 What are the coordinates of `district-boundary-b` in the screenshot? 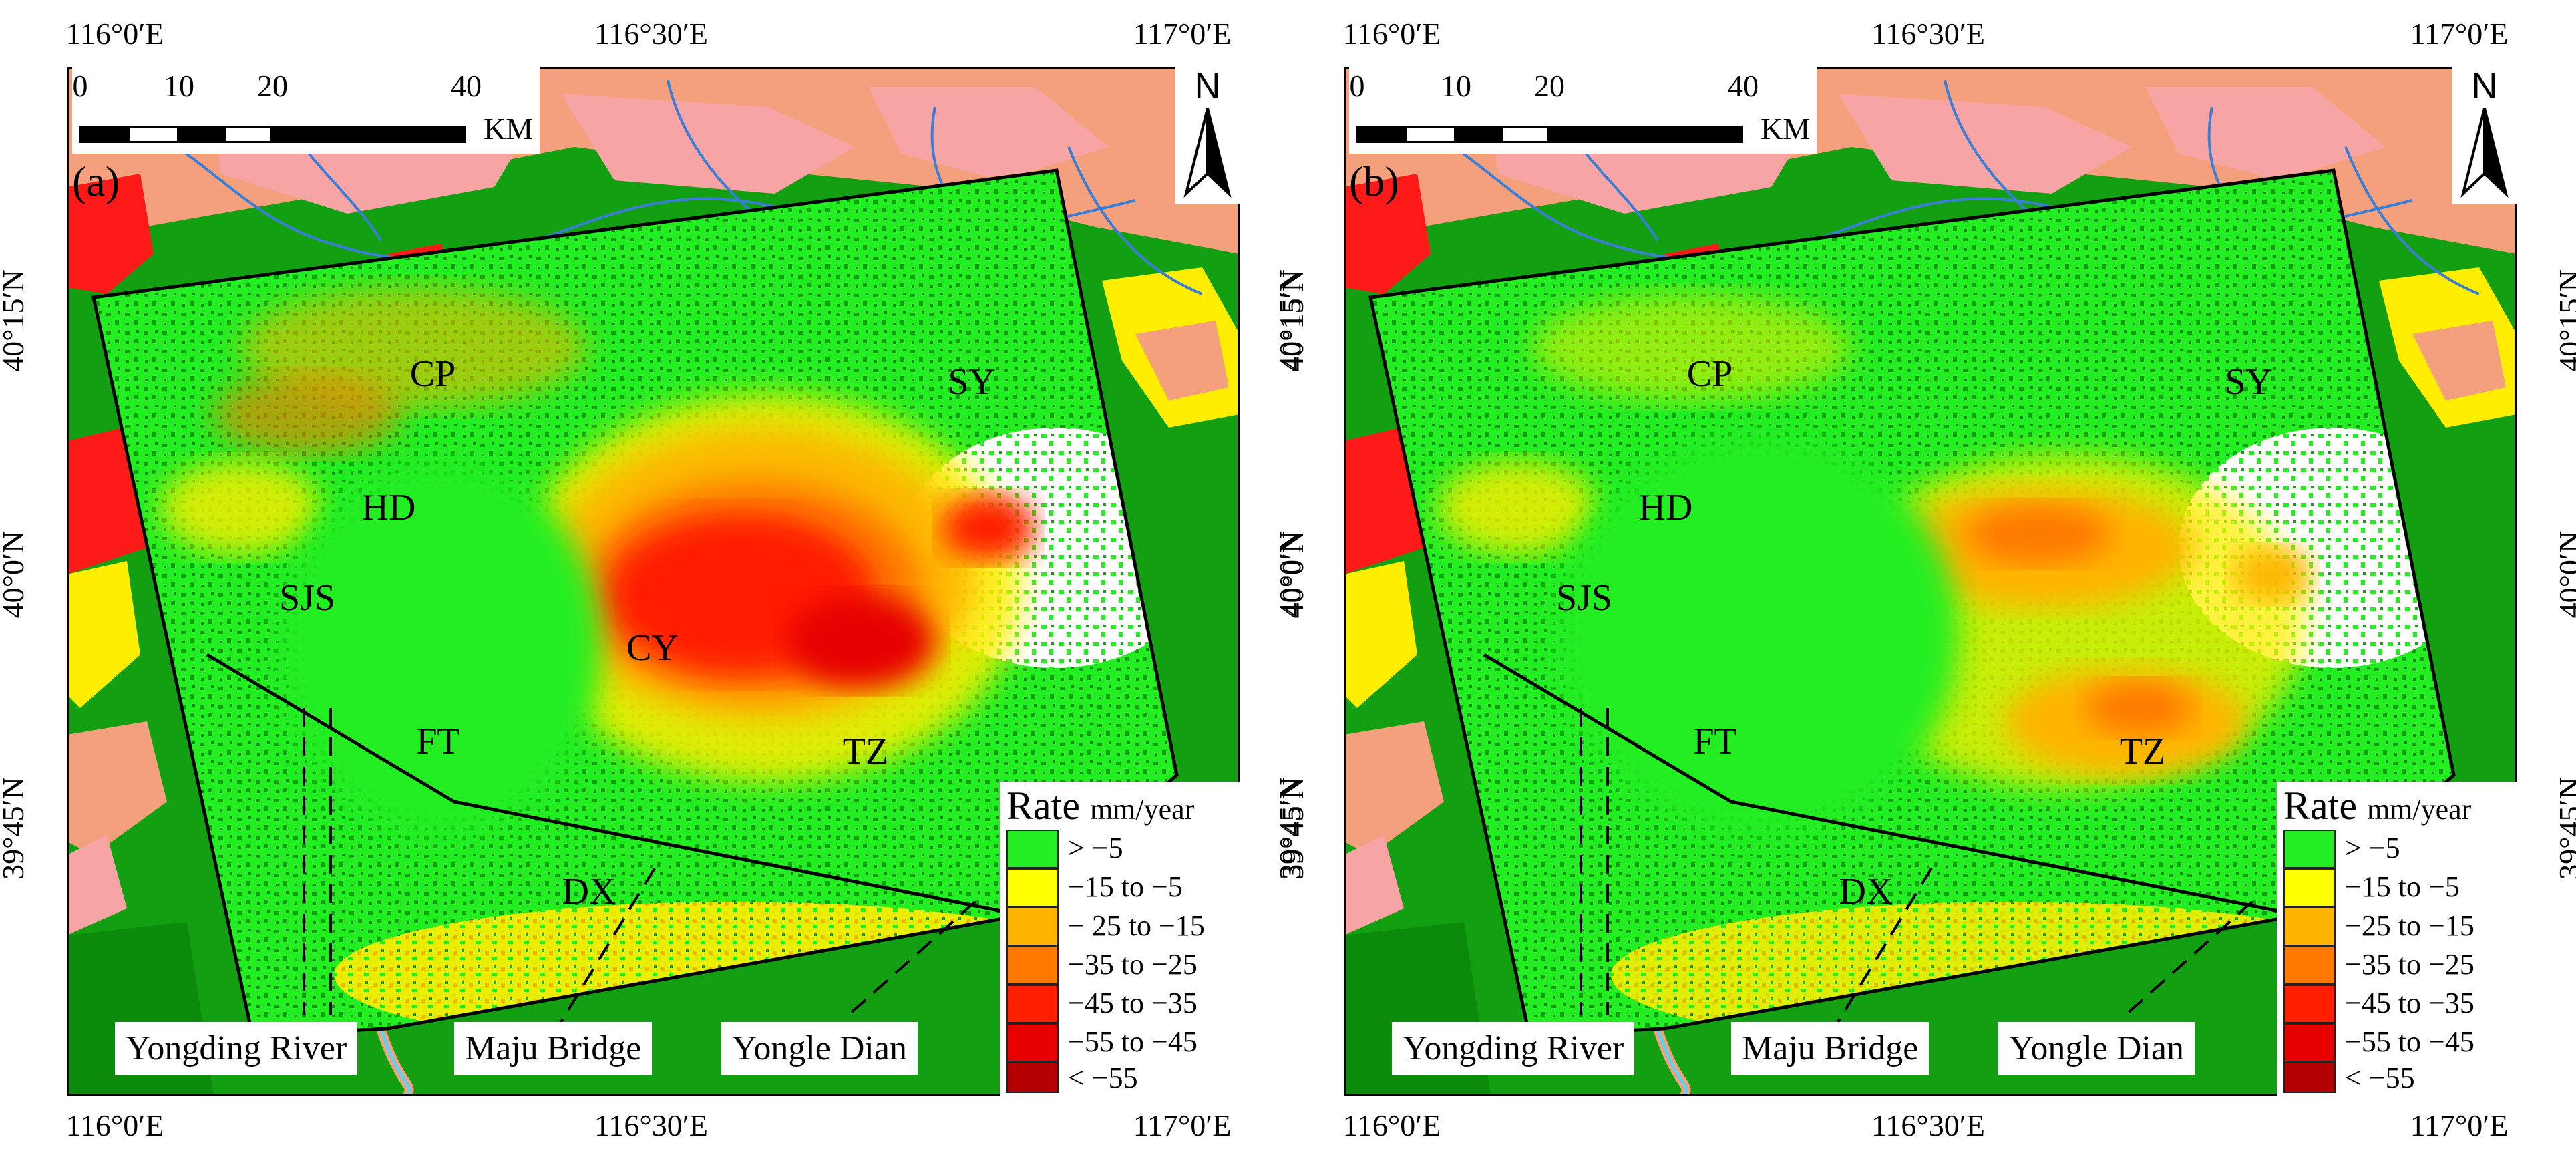 It's located at (1891, 785).